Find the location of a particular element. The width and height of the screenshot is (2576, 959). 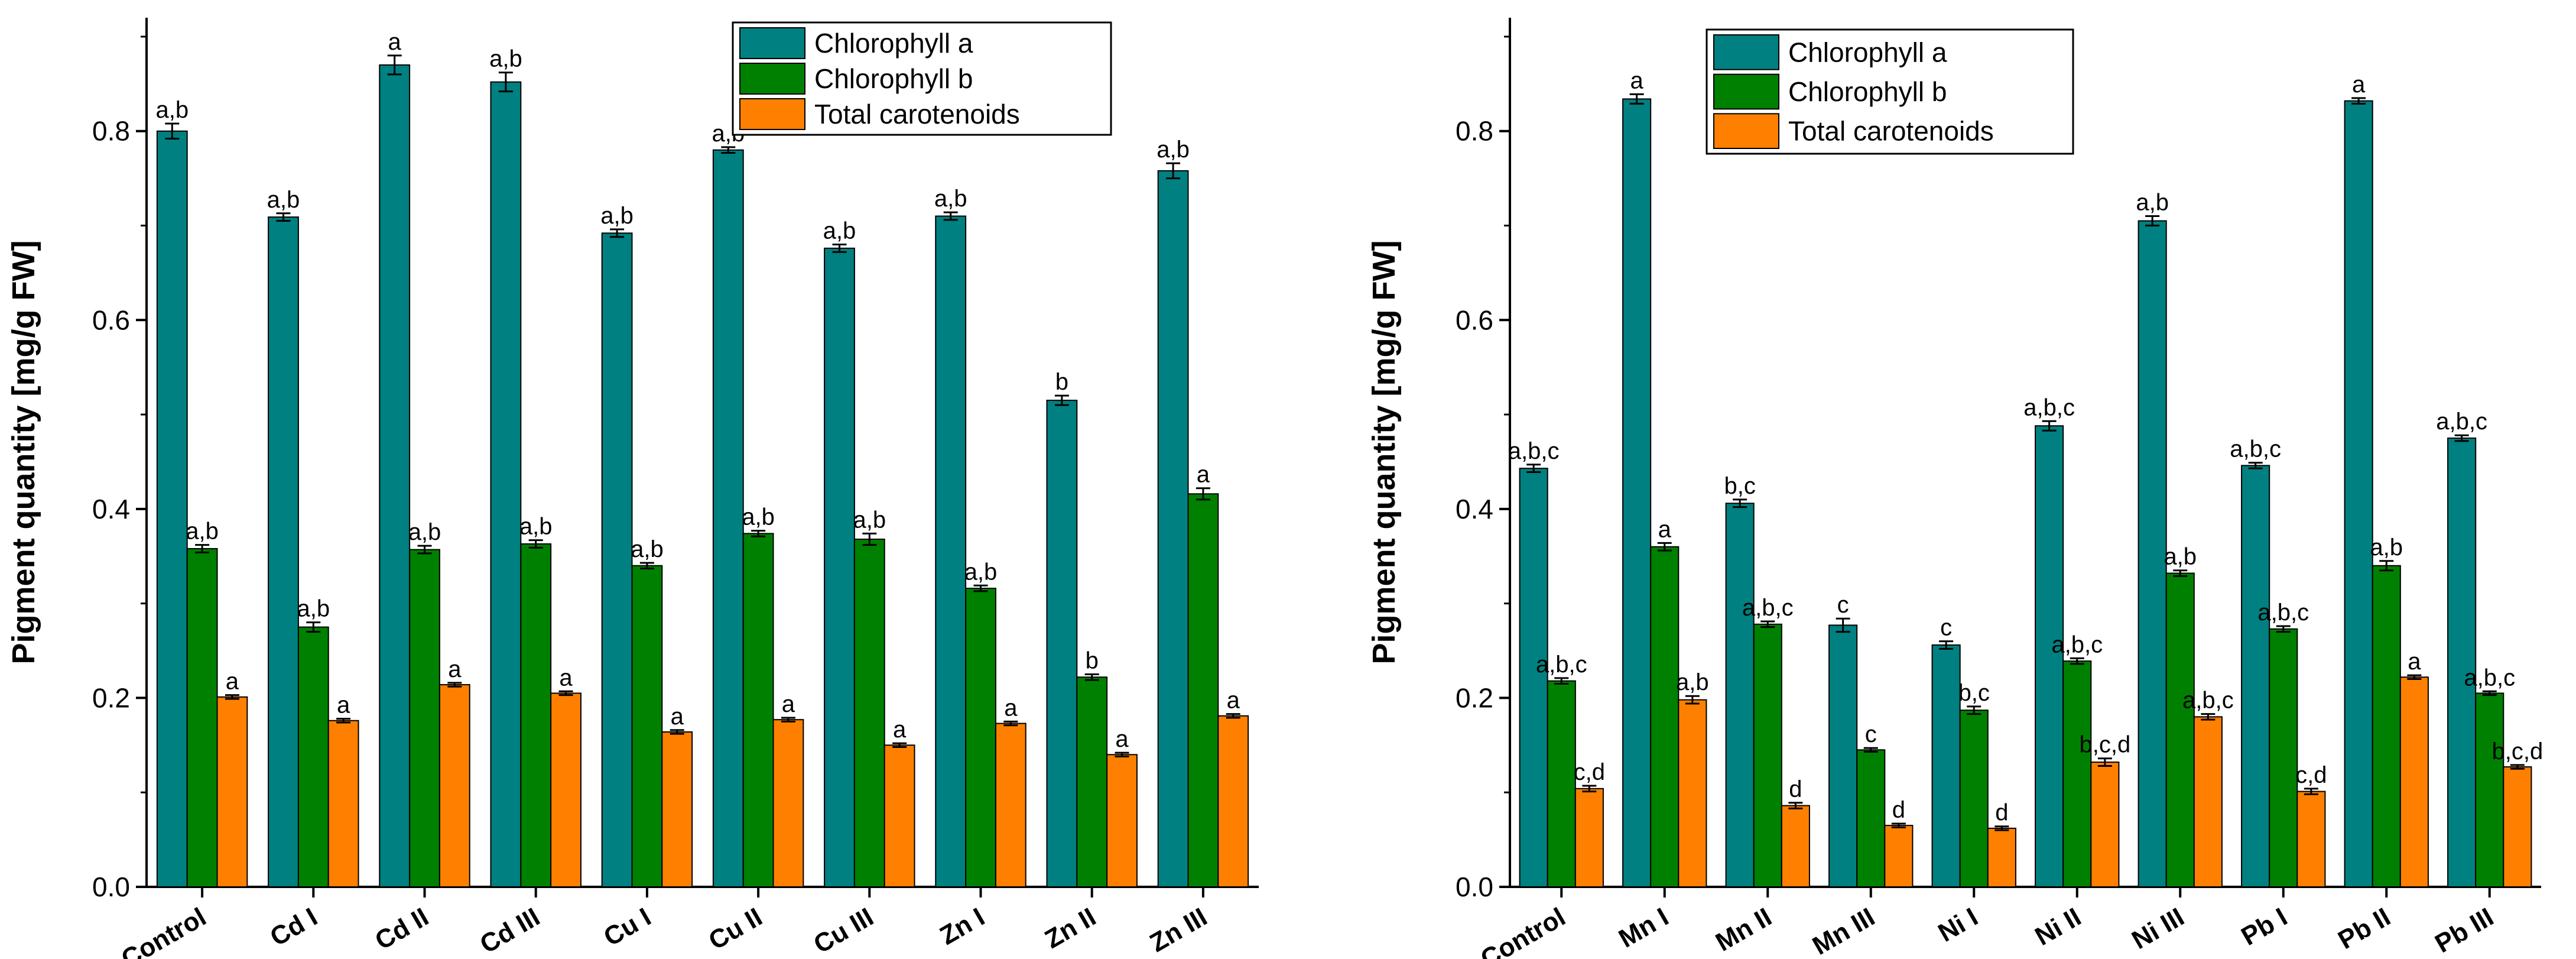

category-label: Cu II is located at coordinates (735, 928).